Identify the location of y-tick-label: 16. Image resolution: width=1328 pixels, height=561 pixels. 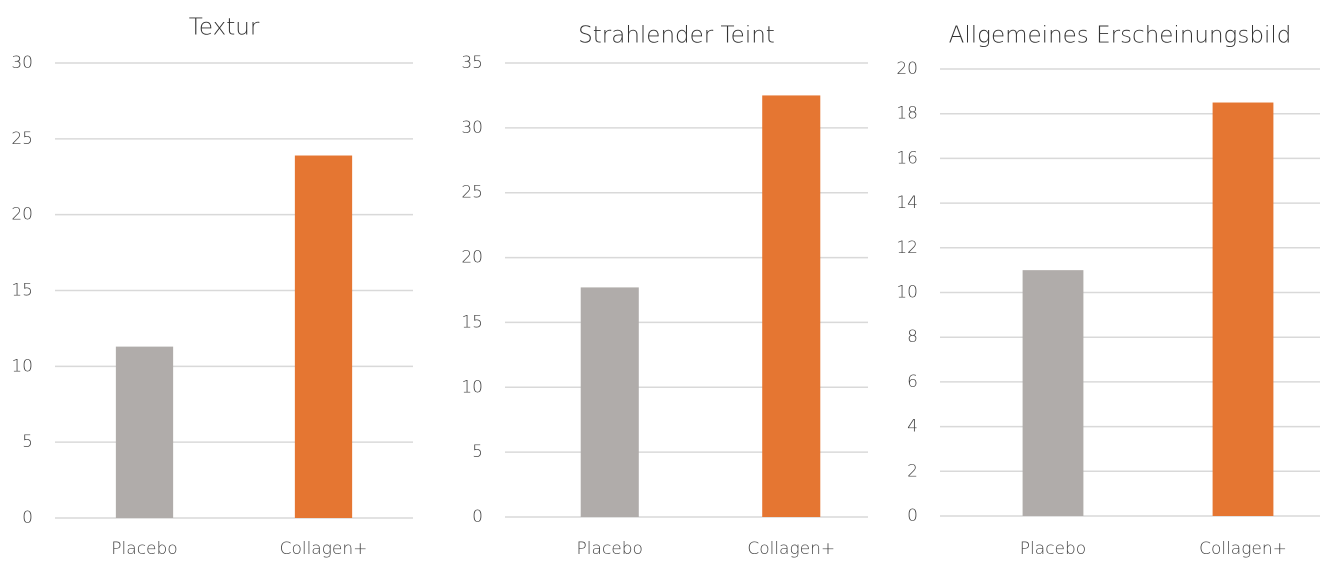
(907, 158).